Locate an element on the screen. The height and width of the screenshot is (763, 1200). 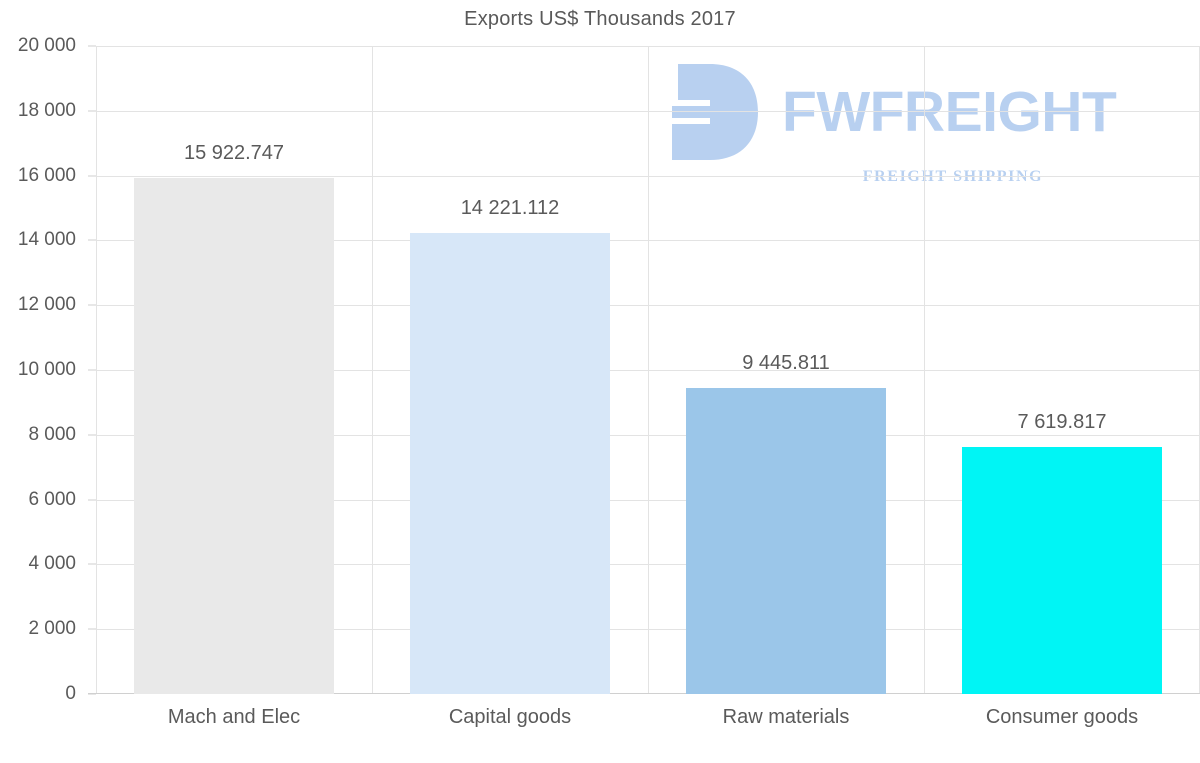
x-axis-category-label: Capital goods is located at coordinates (510, 717).